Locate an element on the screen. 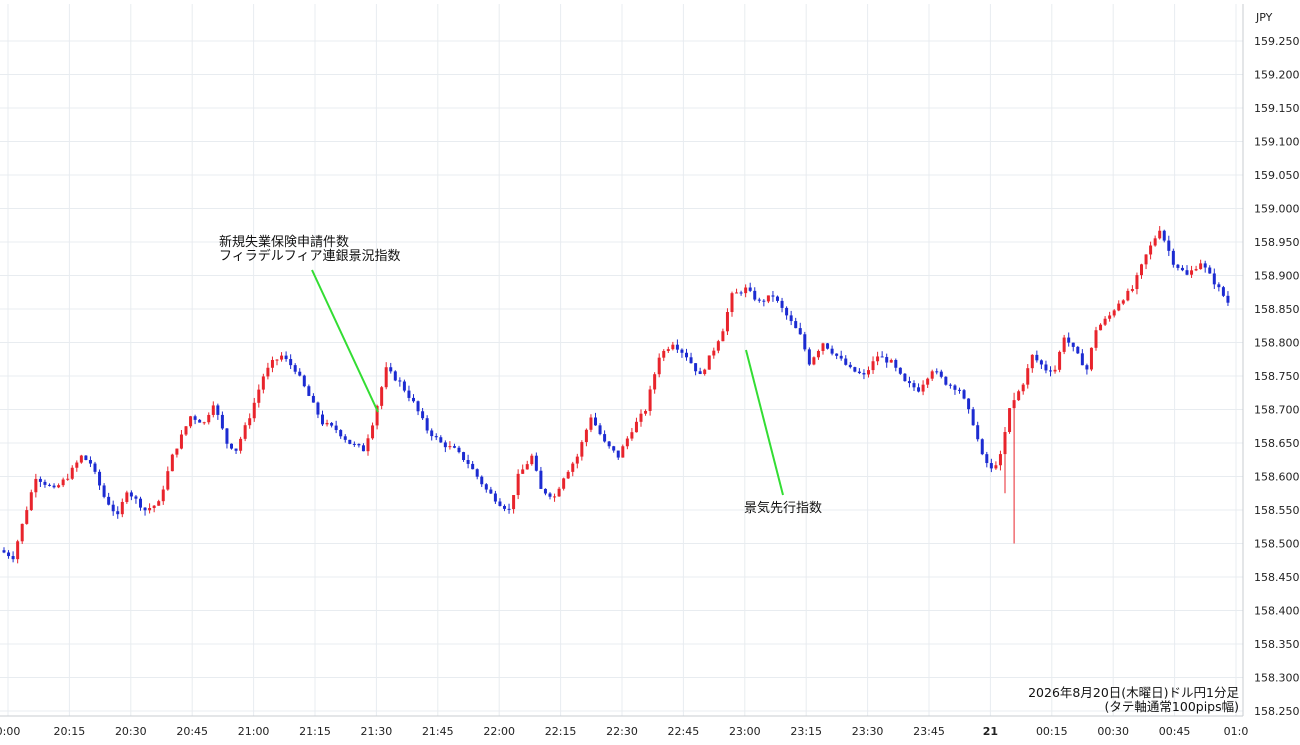 The height and width of the screenshot is (745, 1300). annotation-label-line1: 景気先行指数 is located at coordinates (783, 508).